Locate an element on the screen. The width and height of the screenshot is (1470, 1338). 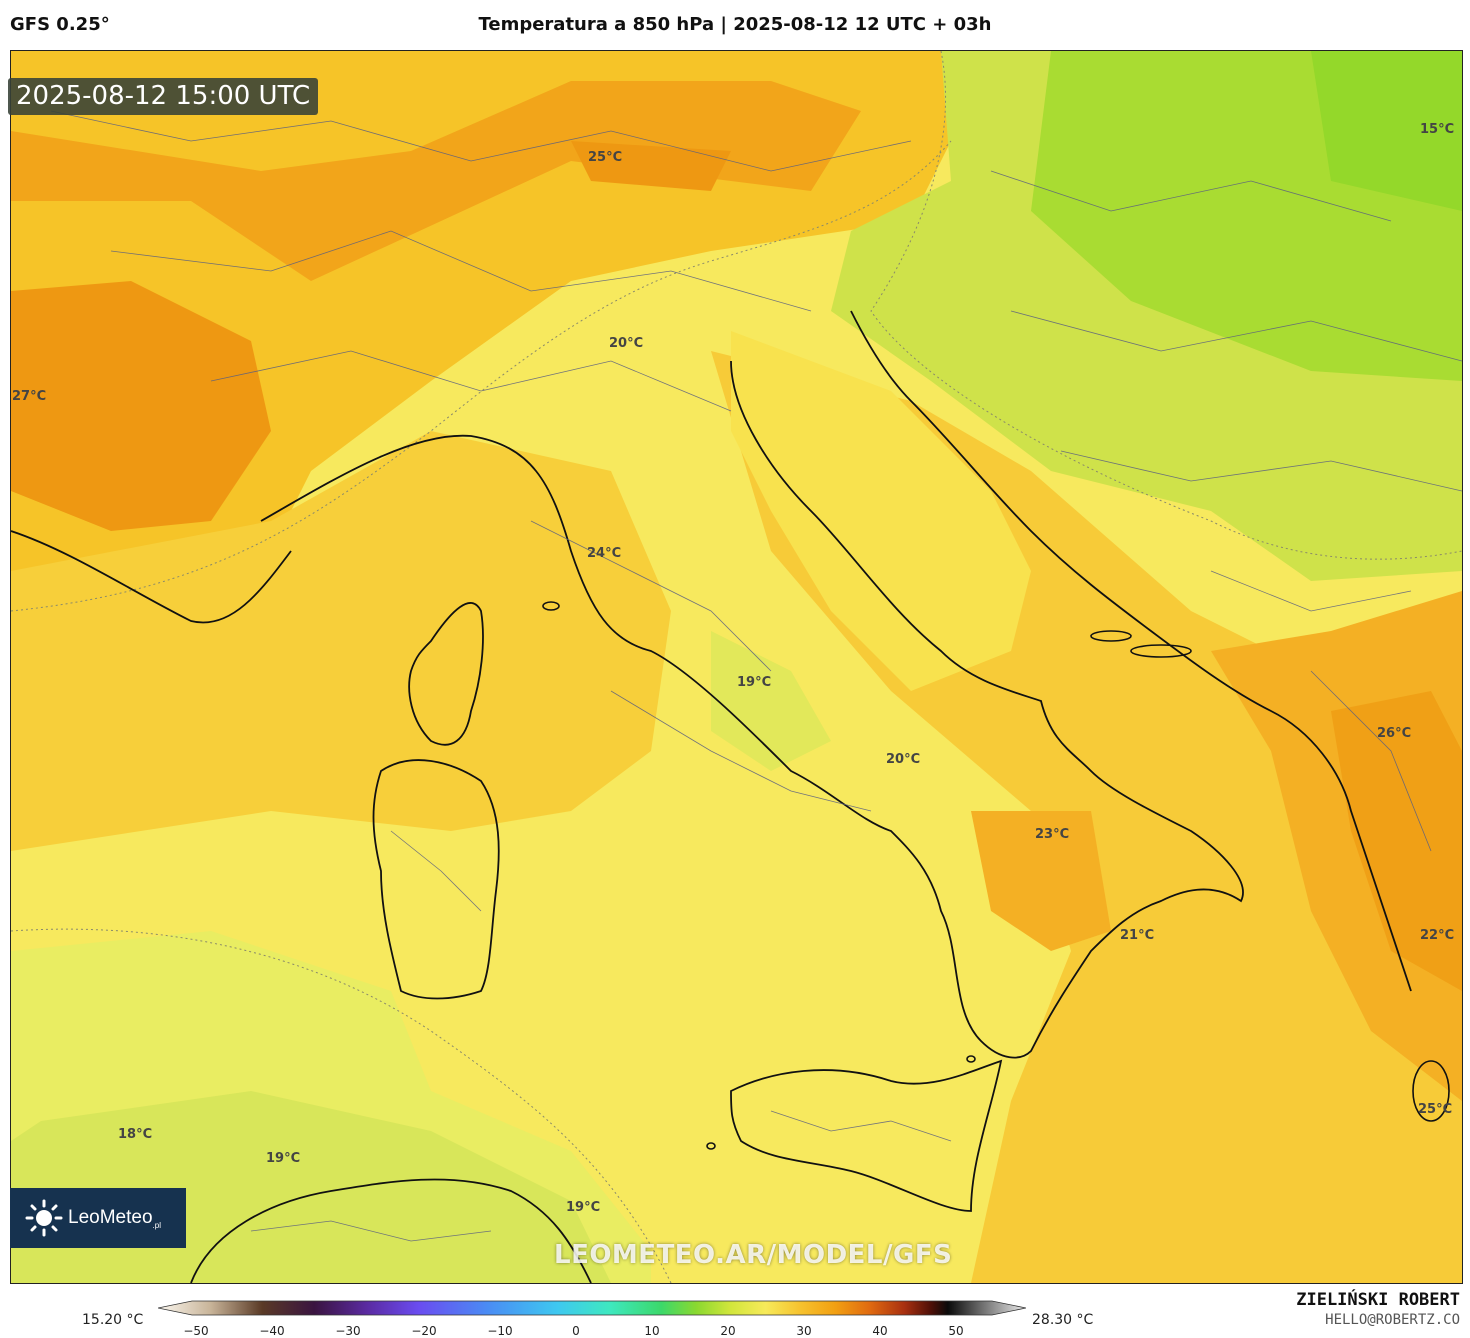
temp-label: 21°C is located at coordinates (1137, 935).